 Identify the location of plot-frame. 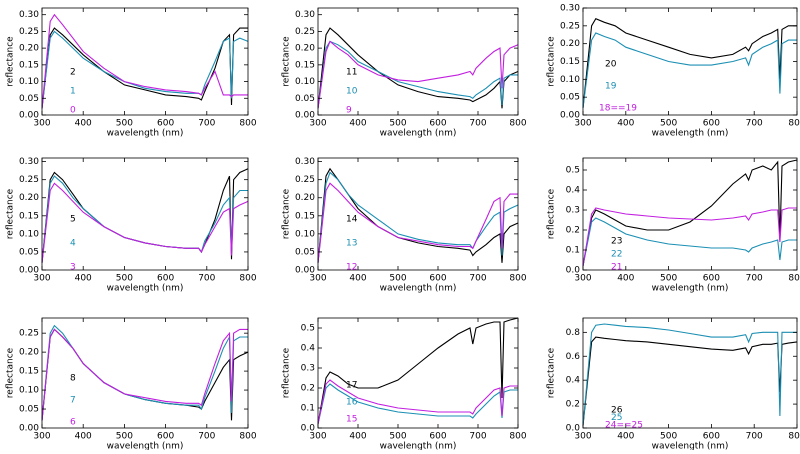
(418, 214).